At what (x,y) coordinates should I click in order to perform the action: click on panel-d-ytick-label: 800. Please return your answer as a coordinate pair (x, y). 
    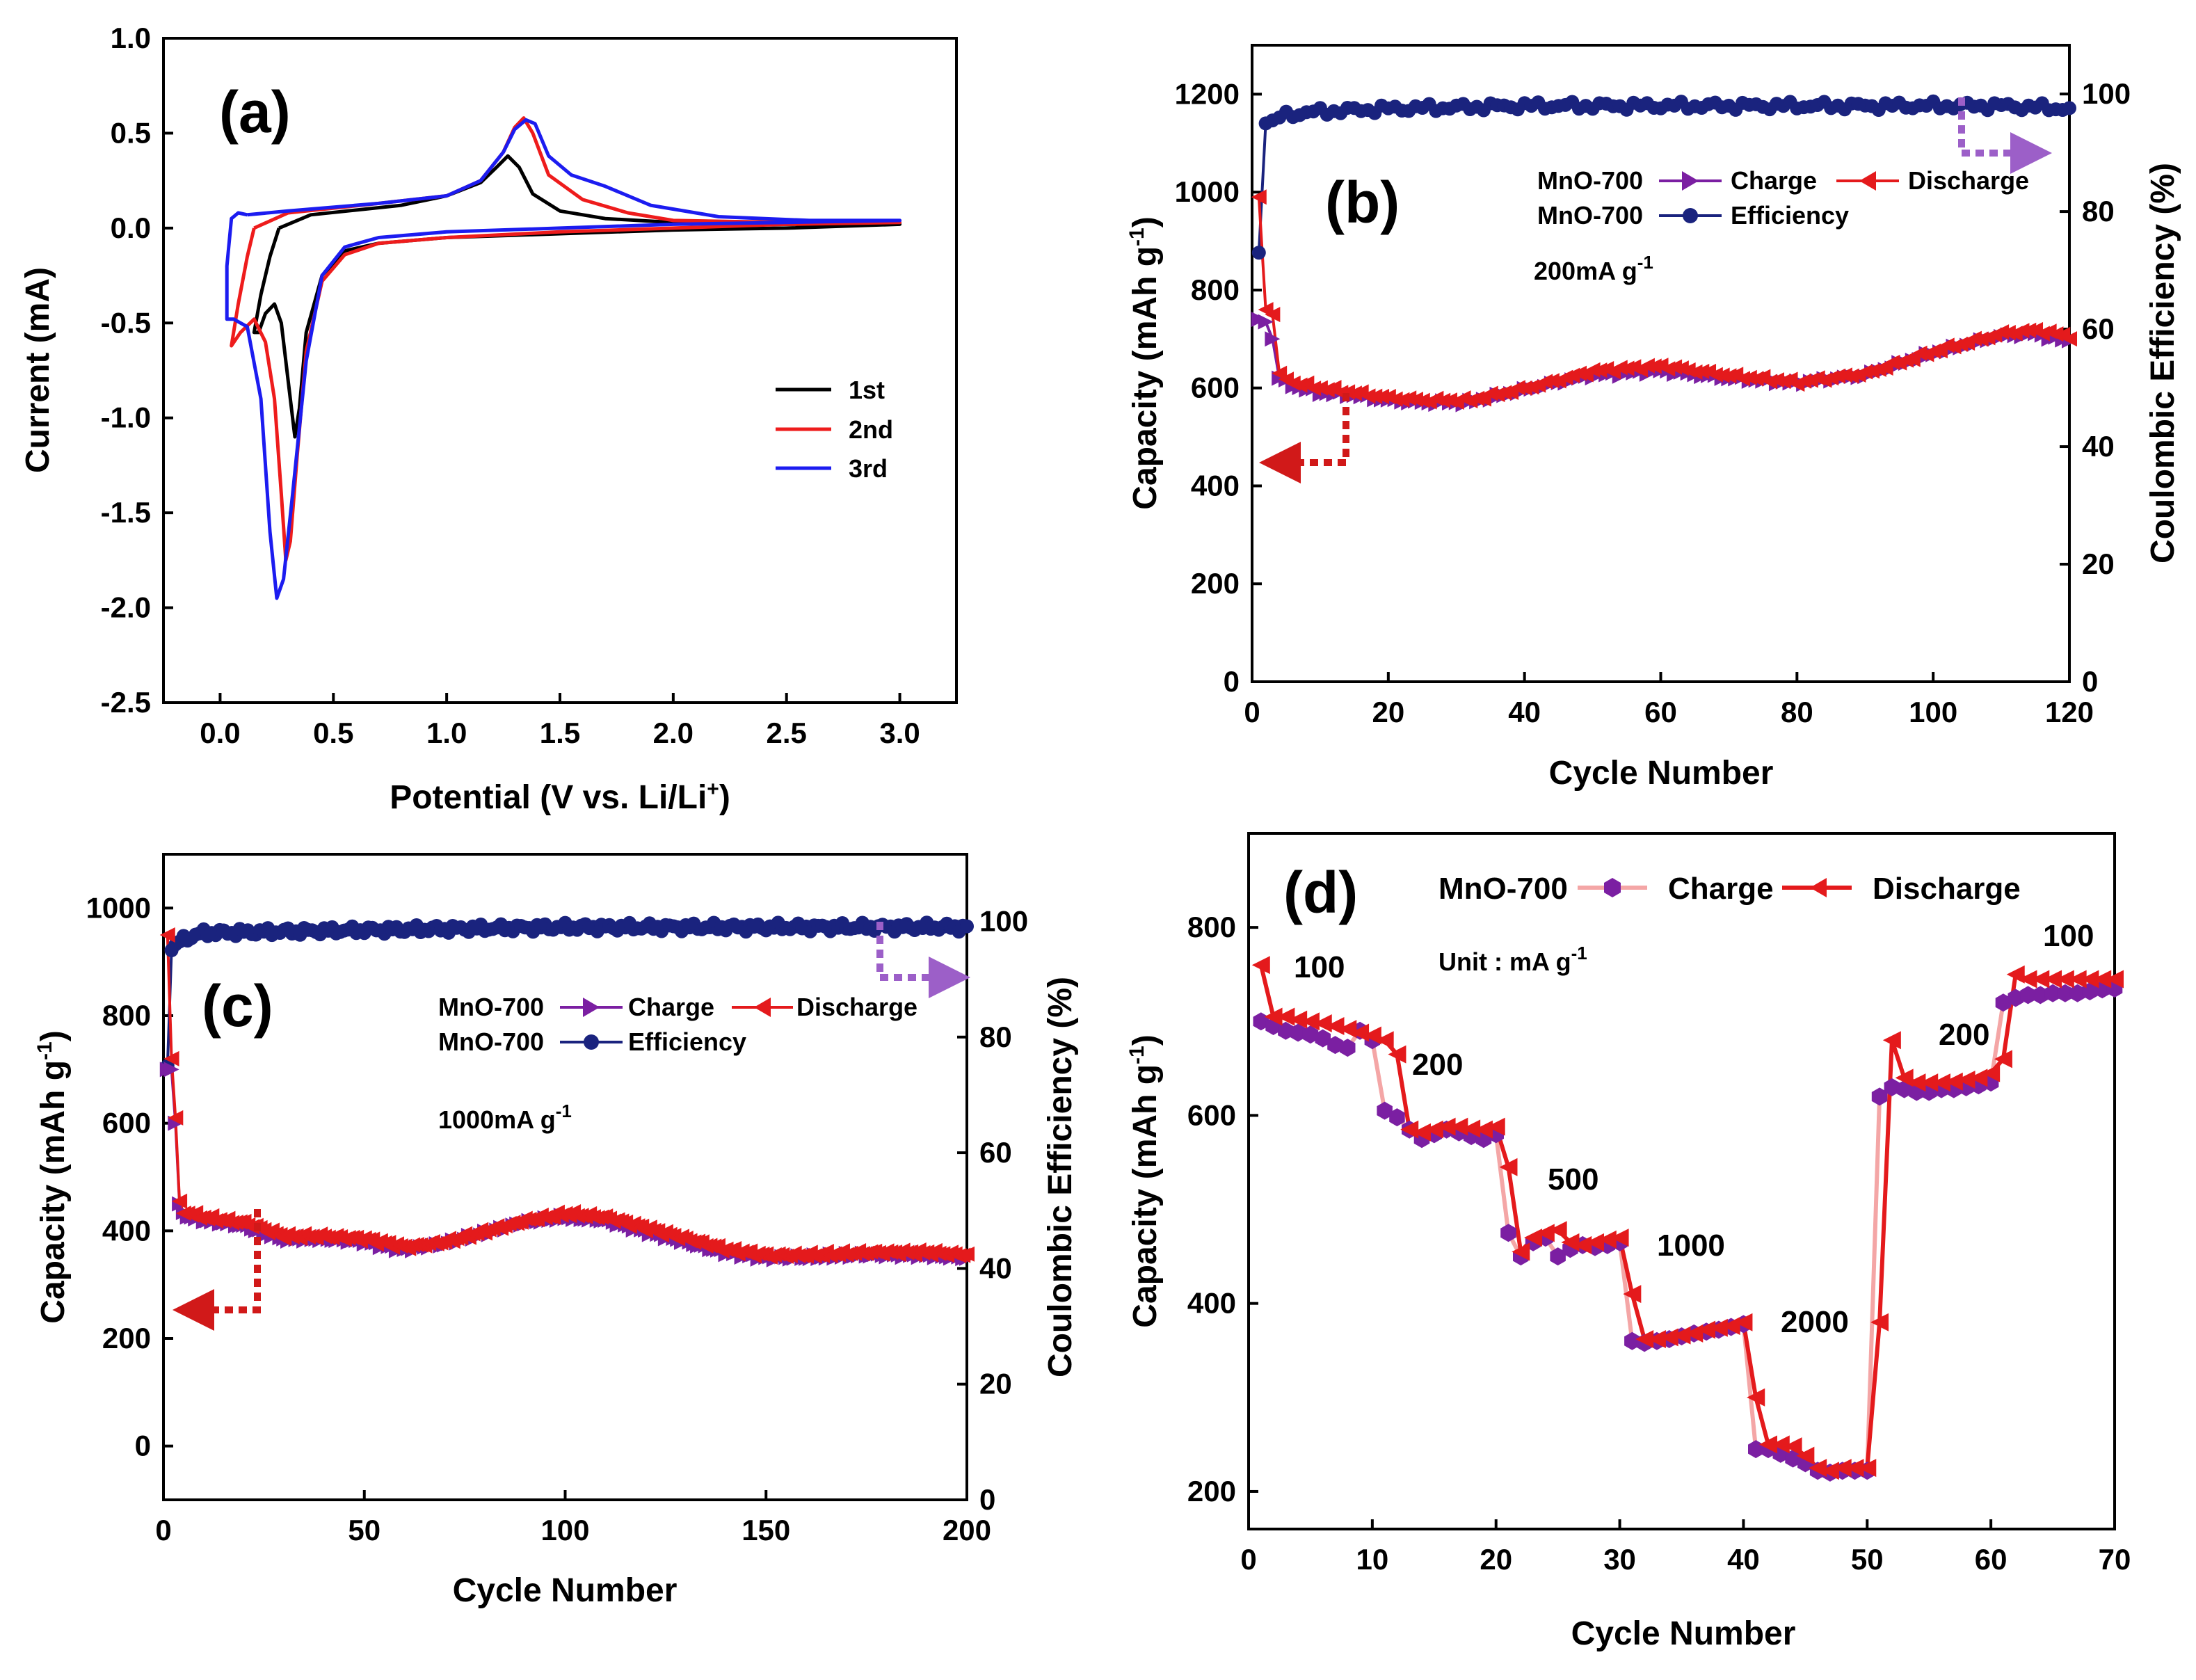
    Looking at the image, I should click on (1211, 927).